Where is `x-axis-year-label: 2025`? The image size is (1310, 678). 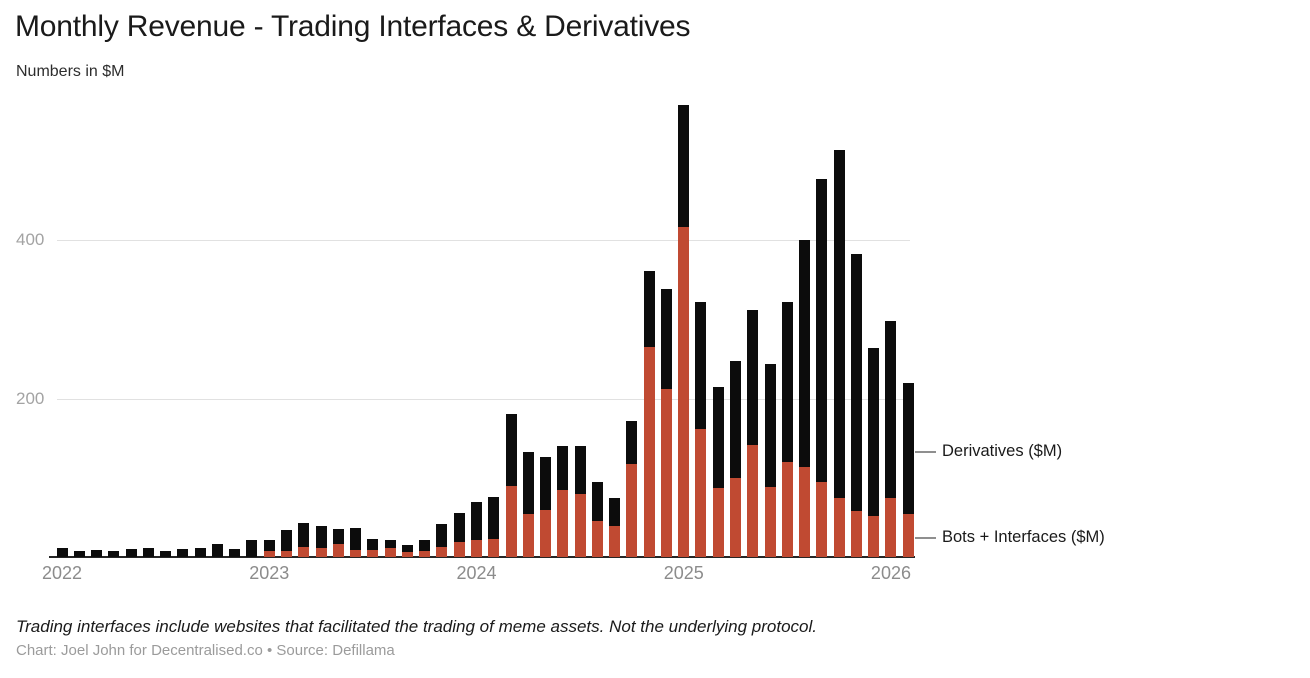
x-axis-year-label: 2025 is located at coordinates (683, 573).